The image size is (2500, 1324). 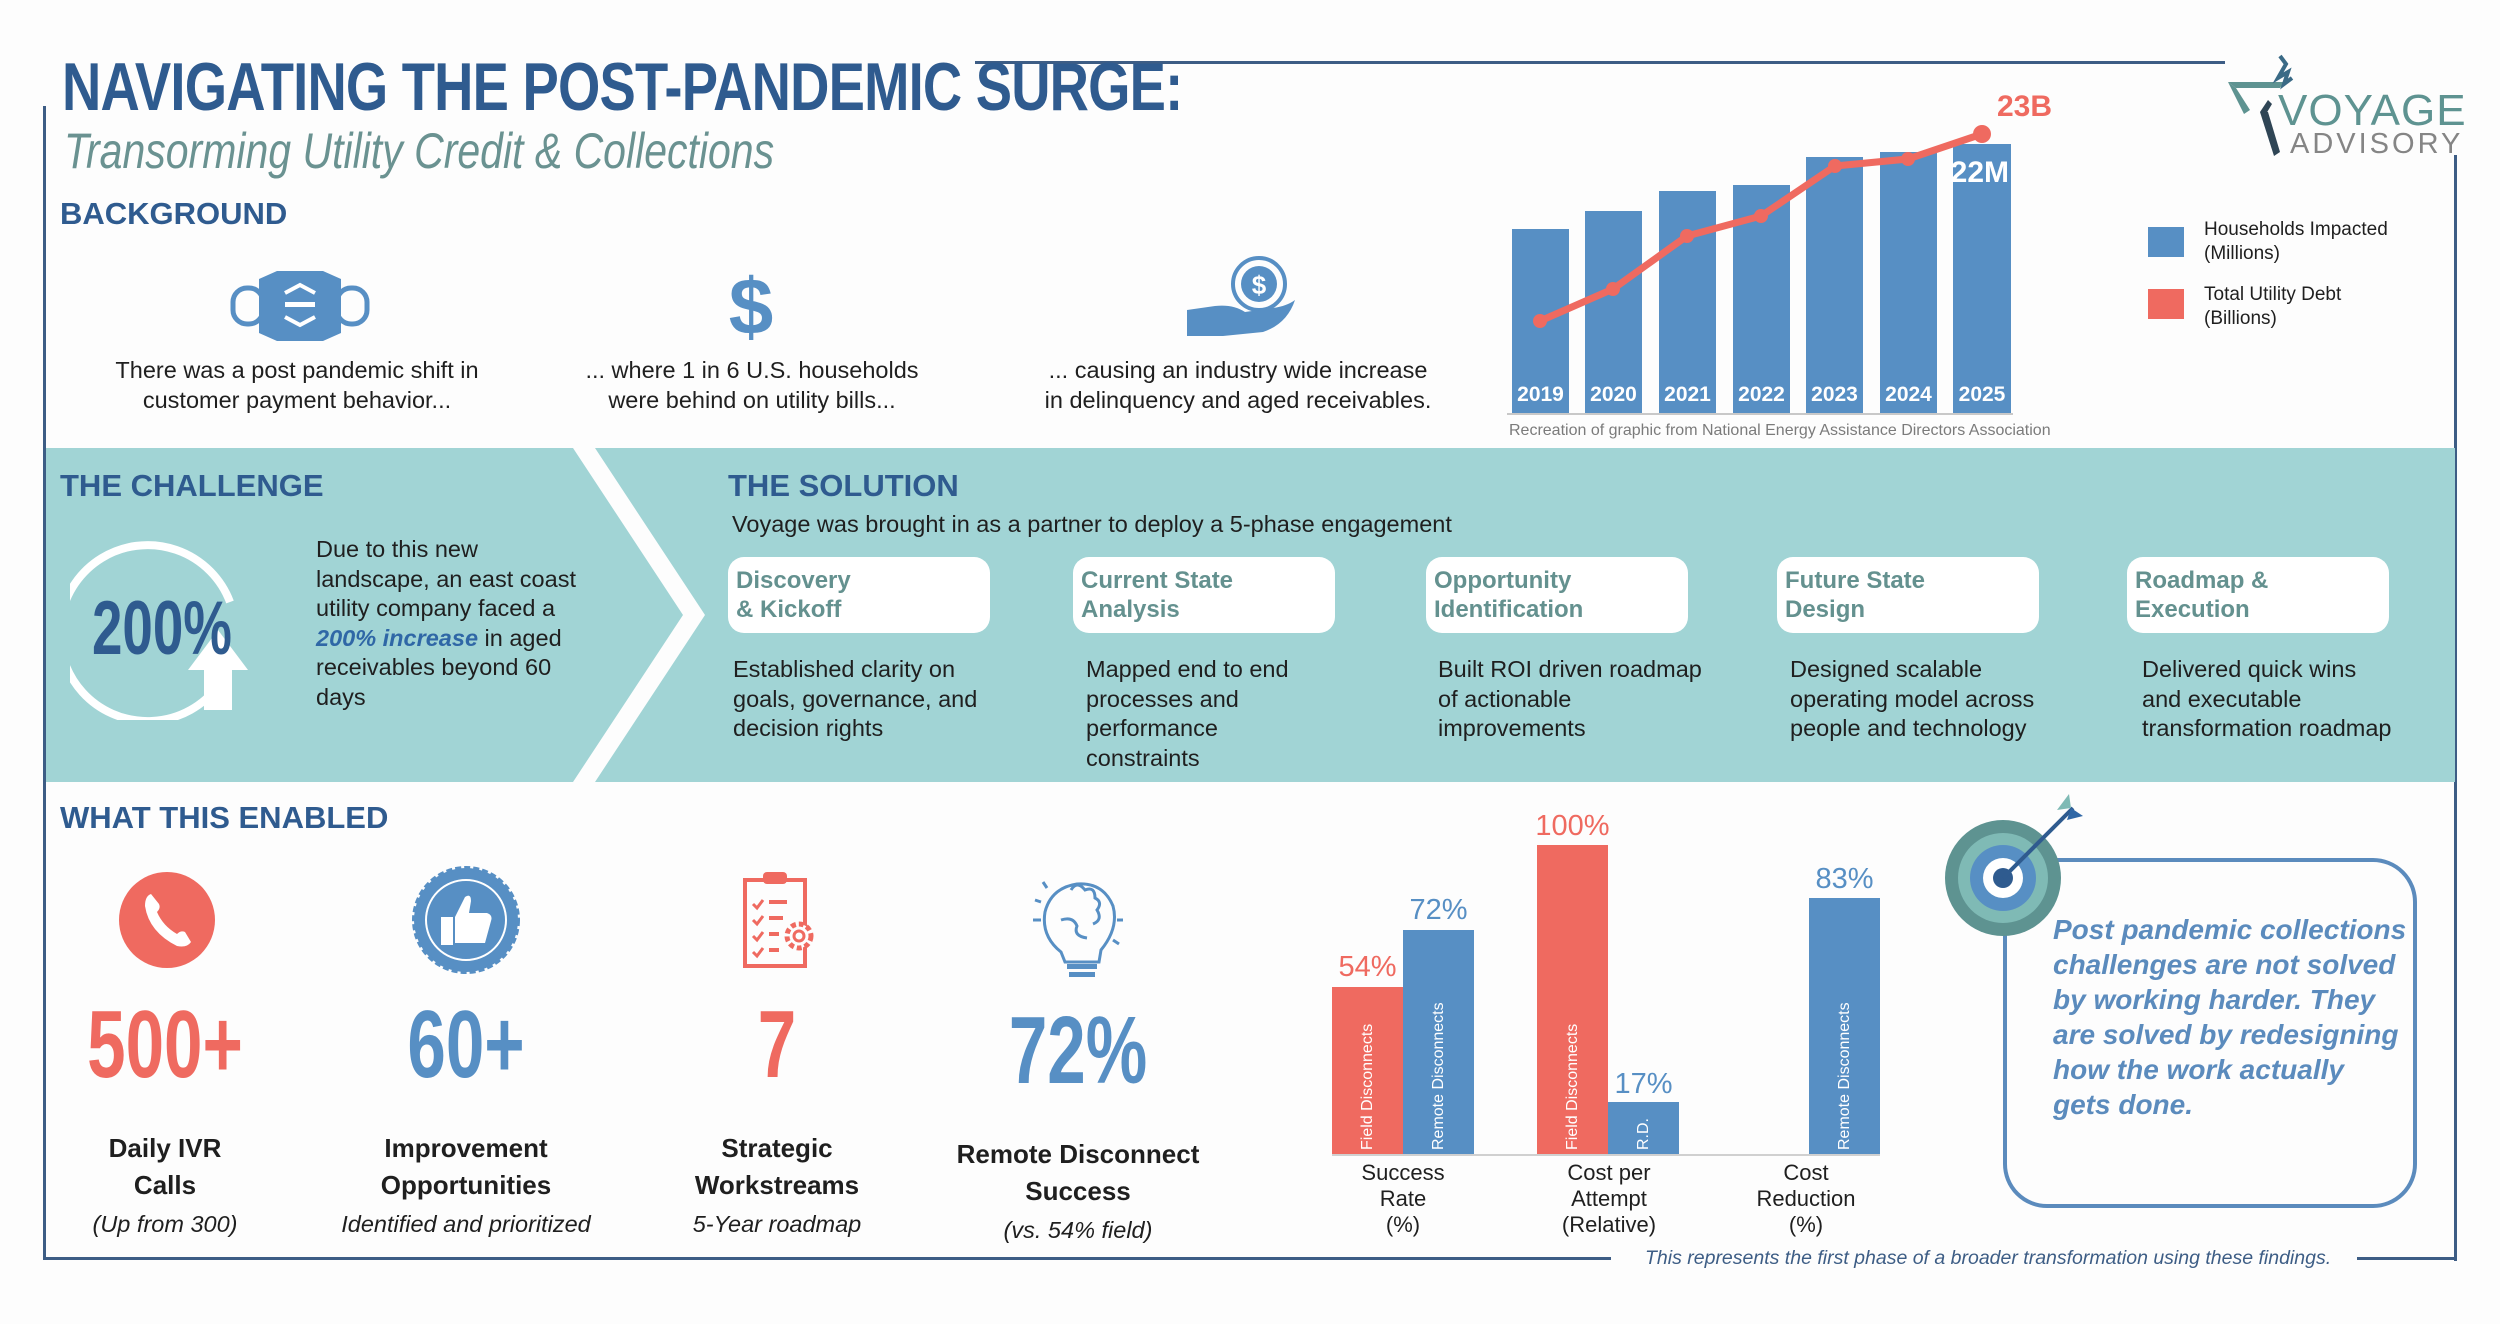 What do you see at coordinates (466, 1224) in the screenshot?
I see `stat-subtext: Identified and prioritized` at bounding box center [466, 1224].